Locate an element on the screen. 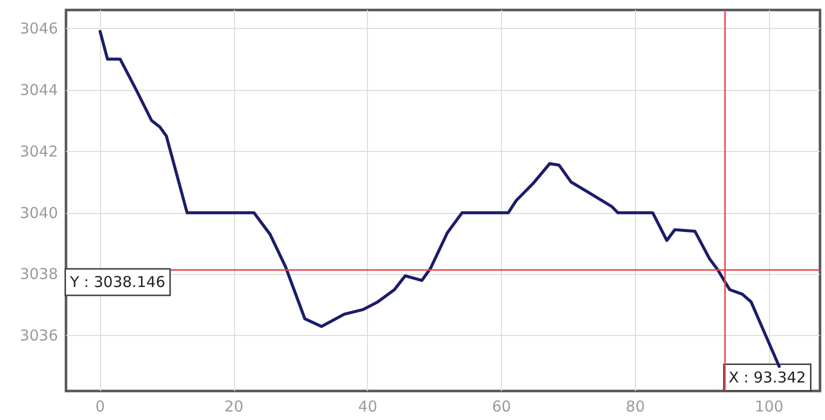 Image resolution: width=825 pixels, height=420 pixels. y-tick-label: 3036 is located at coordinates (39, 335).